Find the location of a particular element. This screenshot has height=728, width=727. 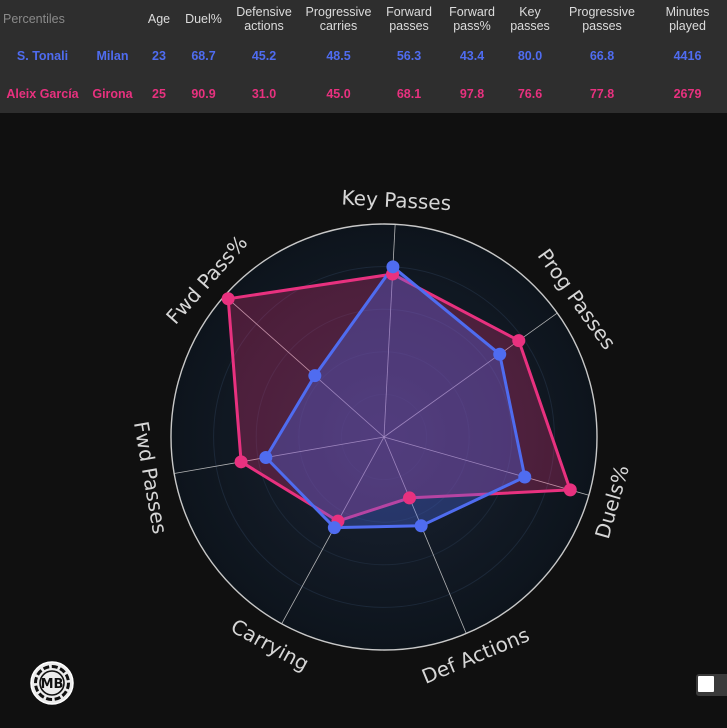

team-name: Milan is located at coordinates (112, 56).